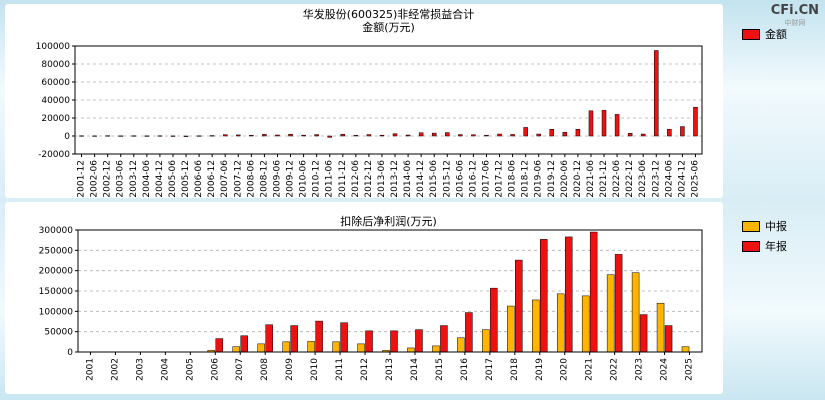 This screenshot has width=825, height=400. Describe the element at coordinates (277, 179) in the screenshot. I see `x-tick-label: 2009-06` at that location.